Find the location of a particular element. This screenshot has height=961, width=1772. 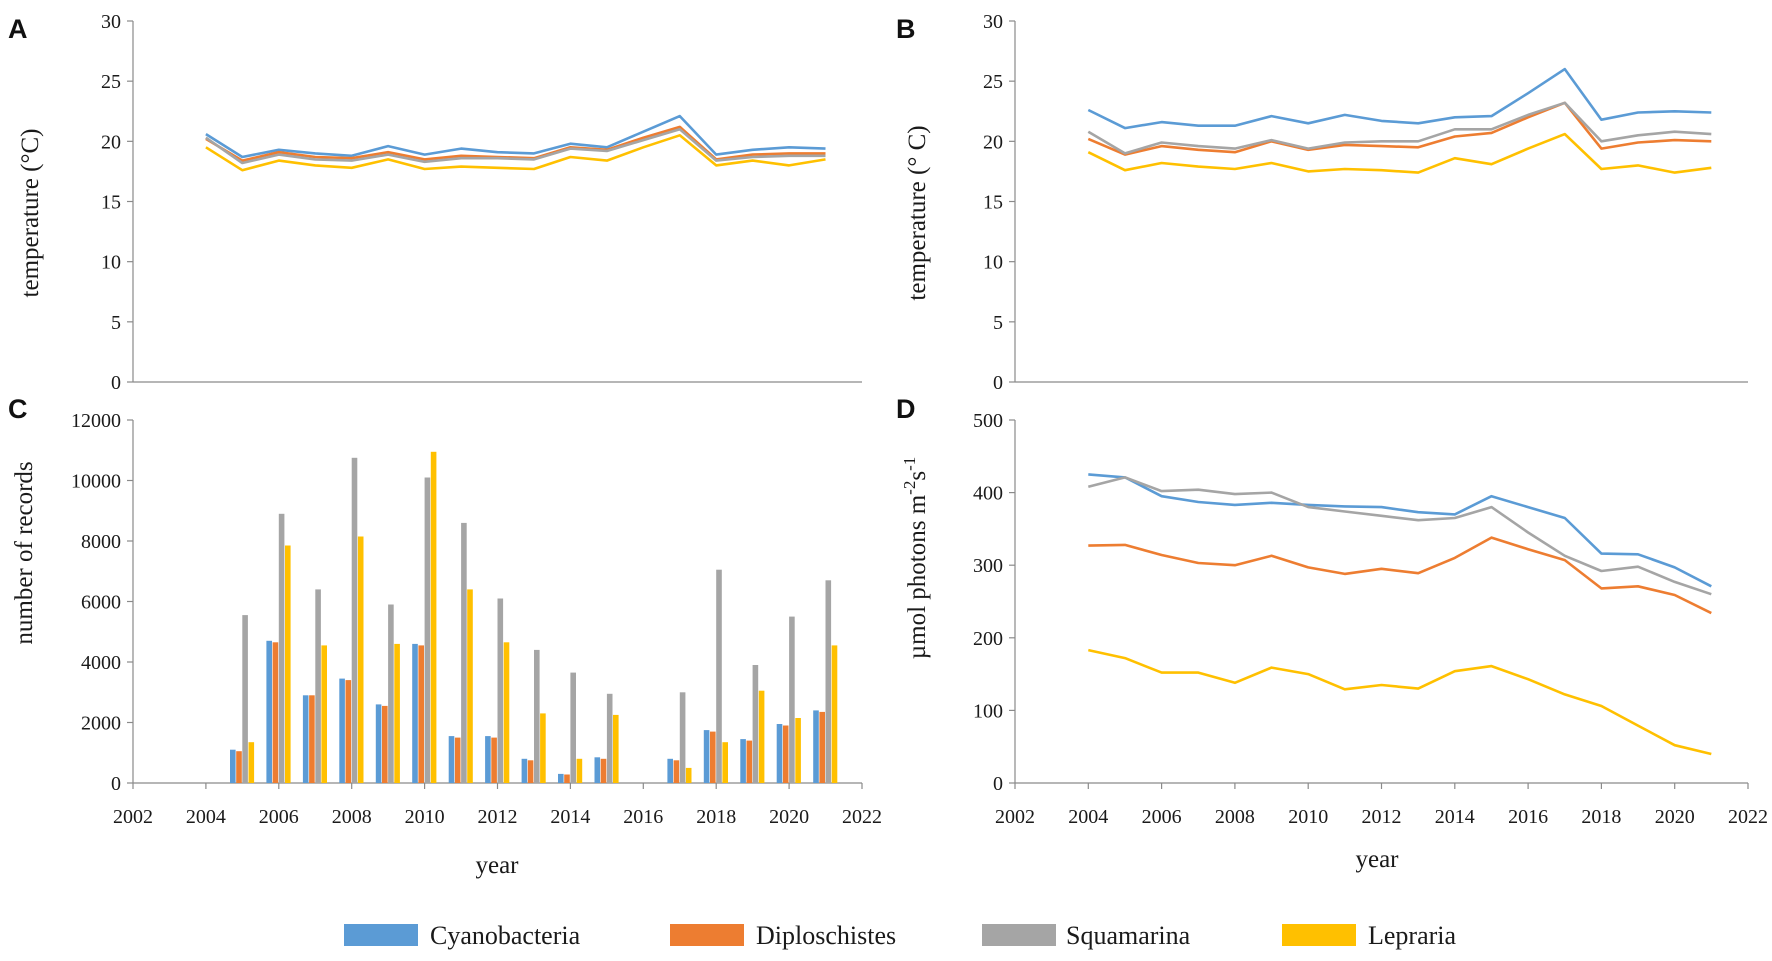

panel-c-bar-cyanobacteria-2015 is located at coordinates (597, 770).